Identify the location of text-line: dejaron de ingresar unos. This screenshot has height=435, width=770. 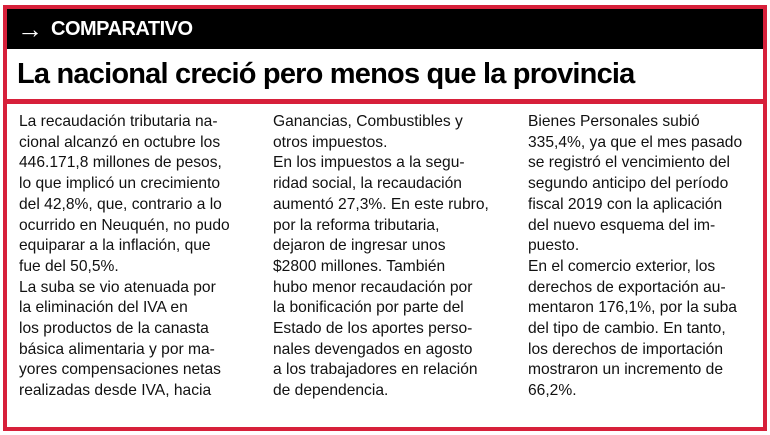
(359, 246).